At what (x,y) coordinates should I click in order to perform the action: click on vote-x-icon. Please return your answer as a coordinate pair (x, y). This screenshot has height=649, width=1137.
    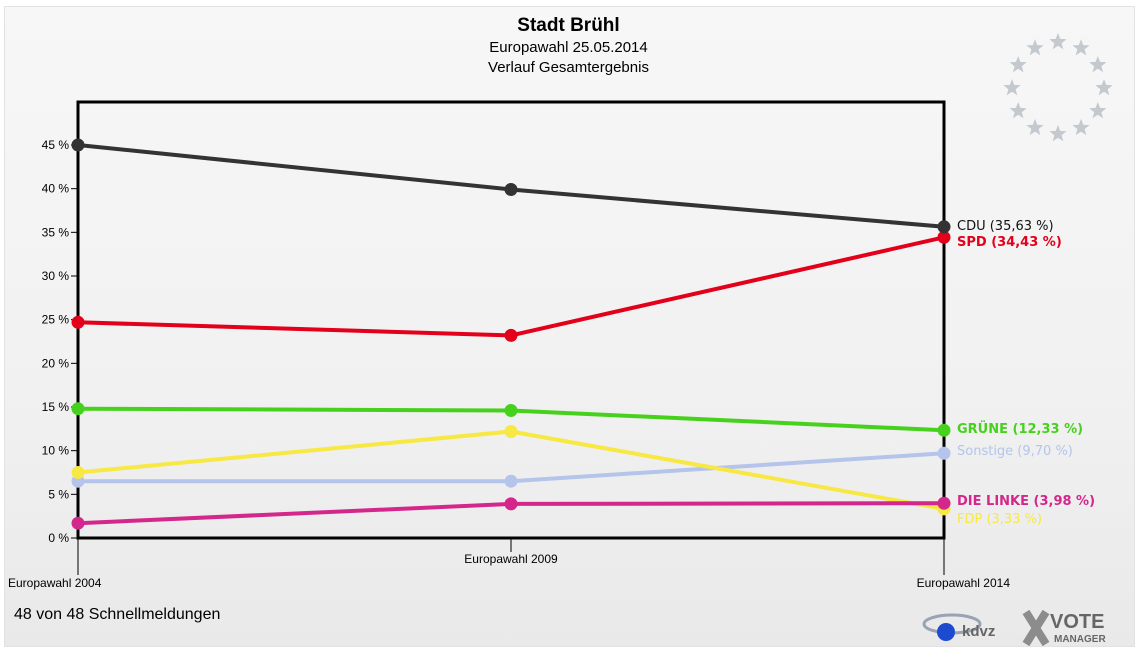
    Looking at the image, I should click on (1036, 627).